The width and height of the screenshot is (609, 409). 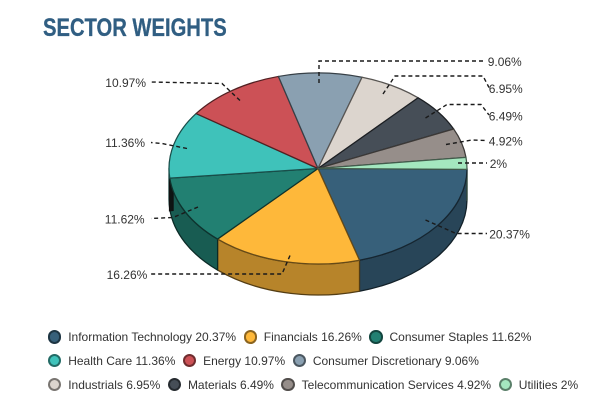 What do you see at coordinates (506, 142) in the screenshot?
I see `svg-text: 4.92%` at bounding box center [506, 142].